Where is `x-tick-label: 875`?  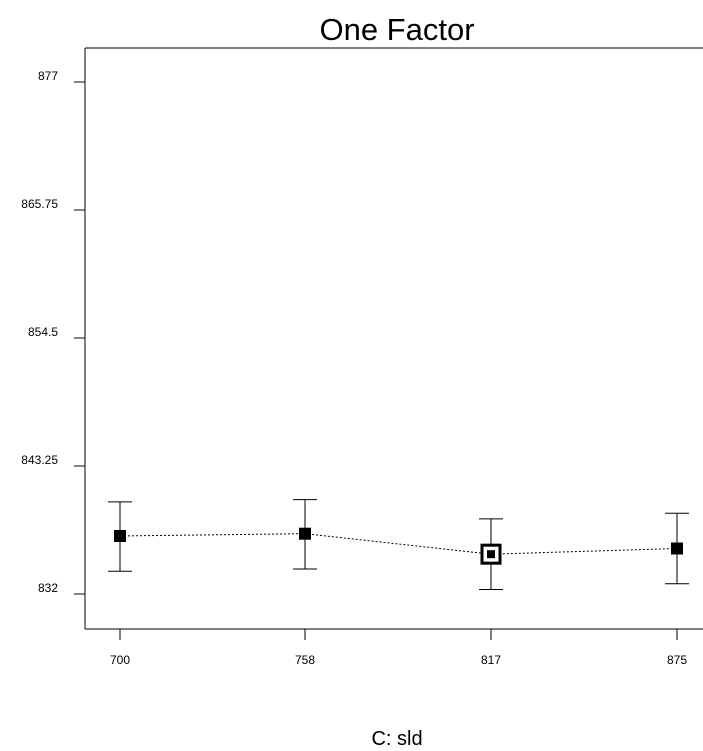 x-tick-label: 875 is located at coordinates (677, 660).